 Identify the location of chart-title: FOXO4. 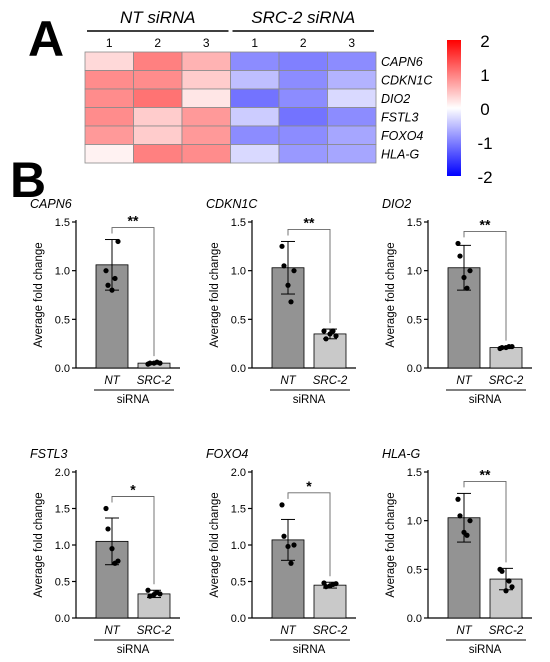
(227, 454).